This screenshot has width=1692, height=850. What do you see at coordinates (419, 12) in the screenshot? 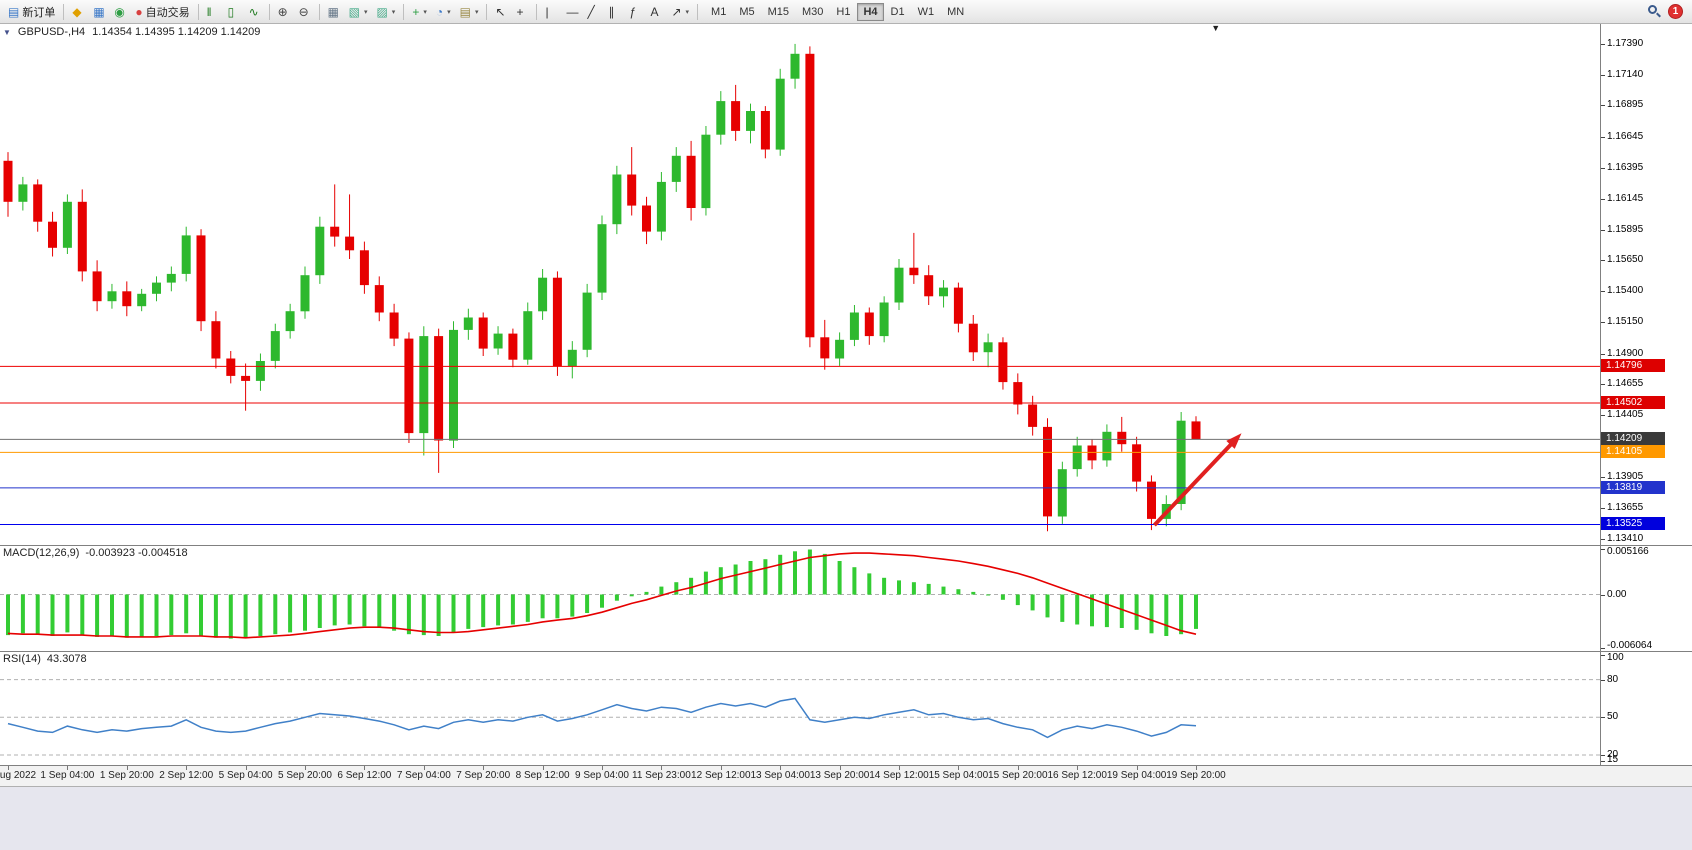
I see `indicators-button: + ▾` at bounding box center [419, 12].